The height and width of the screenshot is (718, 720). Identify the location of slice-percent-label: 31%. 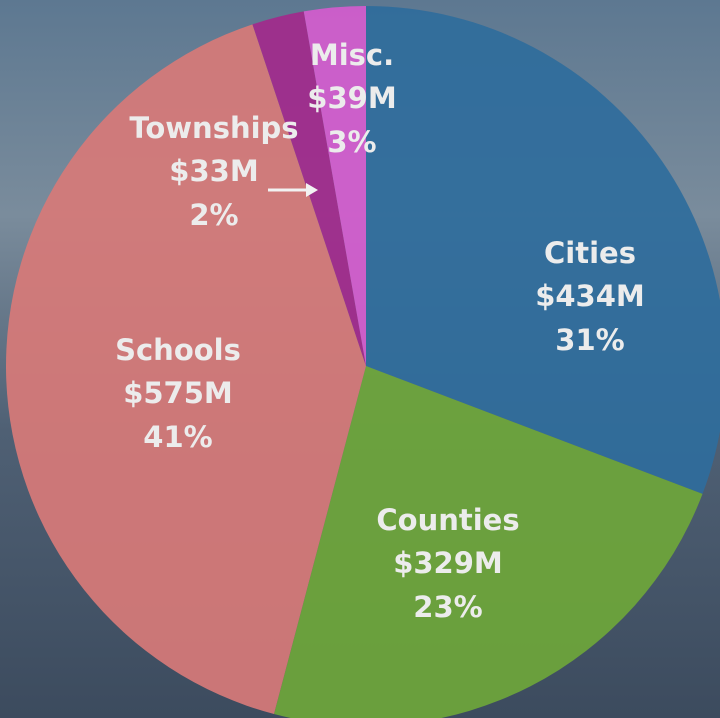
(589, 340).